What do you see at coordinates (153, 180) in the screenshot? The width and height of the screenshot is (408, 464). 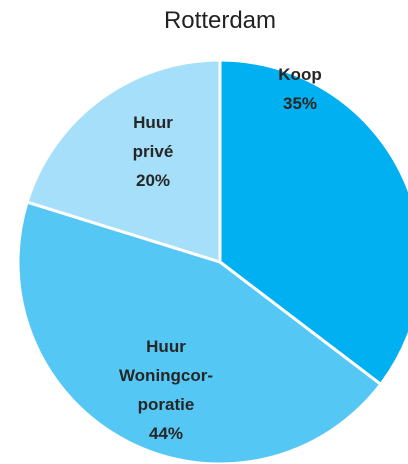 I see `value-label: 20%` at bounding box center [153, 180].